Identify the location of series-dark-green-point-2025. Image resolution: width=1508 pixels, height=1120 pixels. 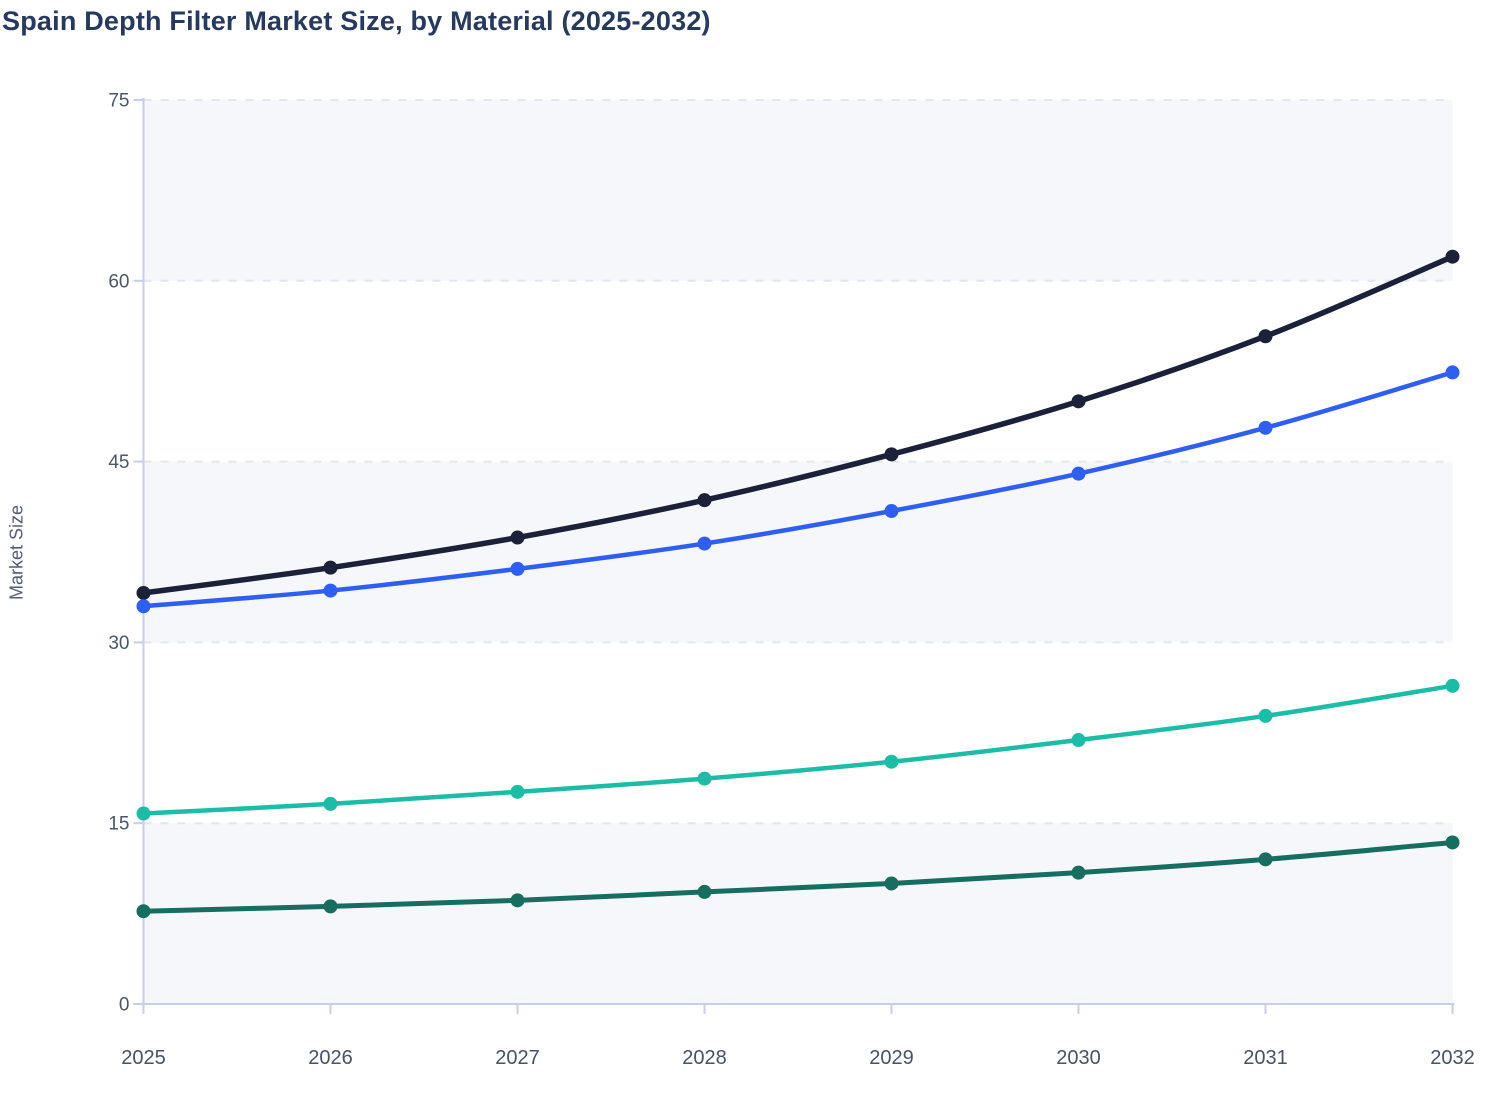
(143, 911).